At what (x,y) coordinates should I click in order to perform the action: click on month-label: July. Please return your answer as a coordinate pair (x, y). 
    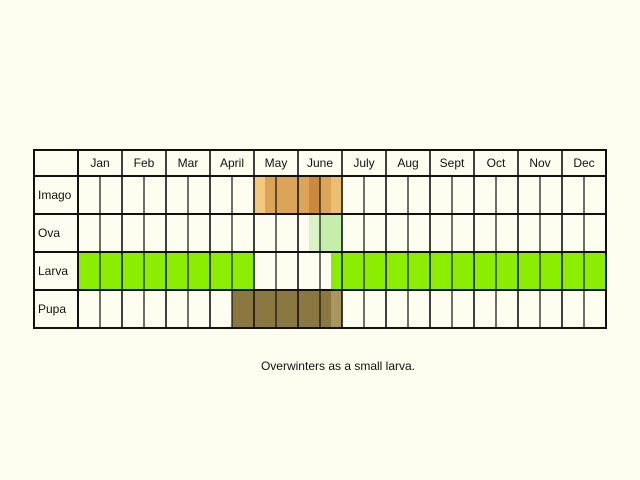
    Looking at the image, I should click on (363, 163).